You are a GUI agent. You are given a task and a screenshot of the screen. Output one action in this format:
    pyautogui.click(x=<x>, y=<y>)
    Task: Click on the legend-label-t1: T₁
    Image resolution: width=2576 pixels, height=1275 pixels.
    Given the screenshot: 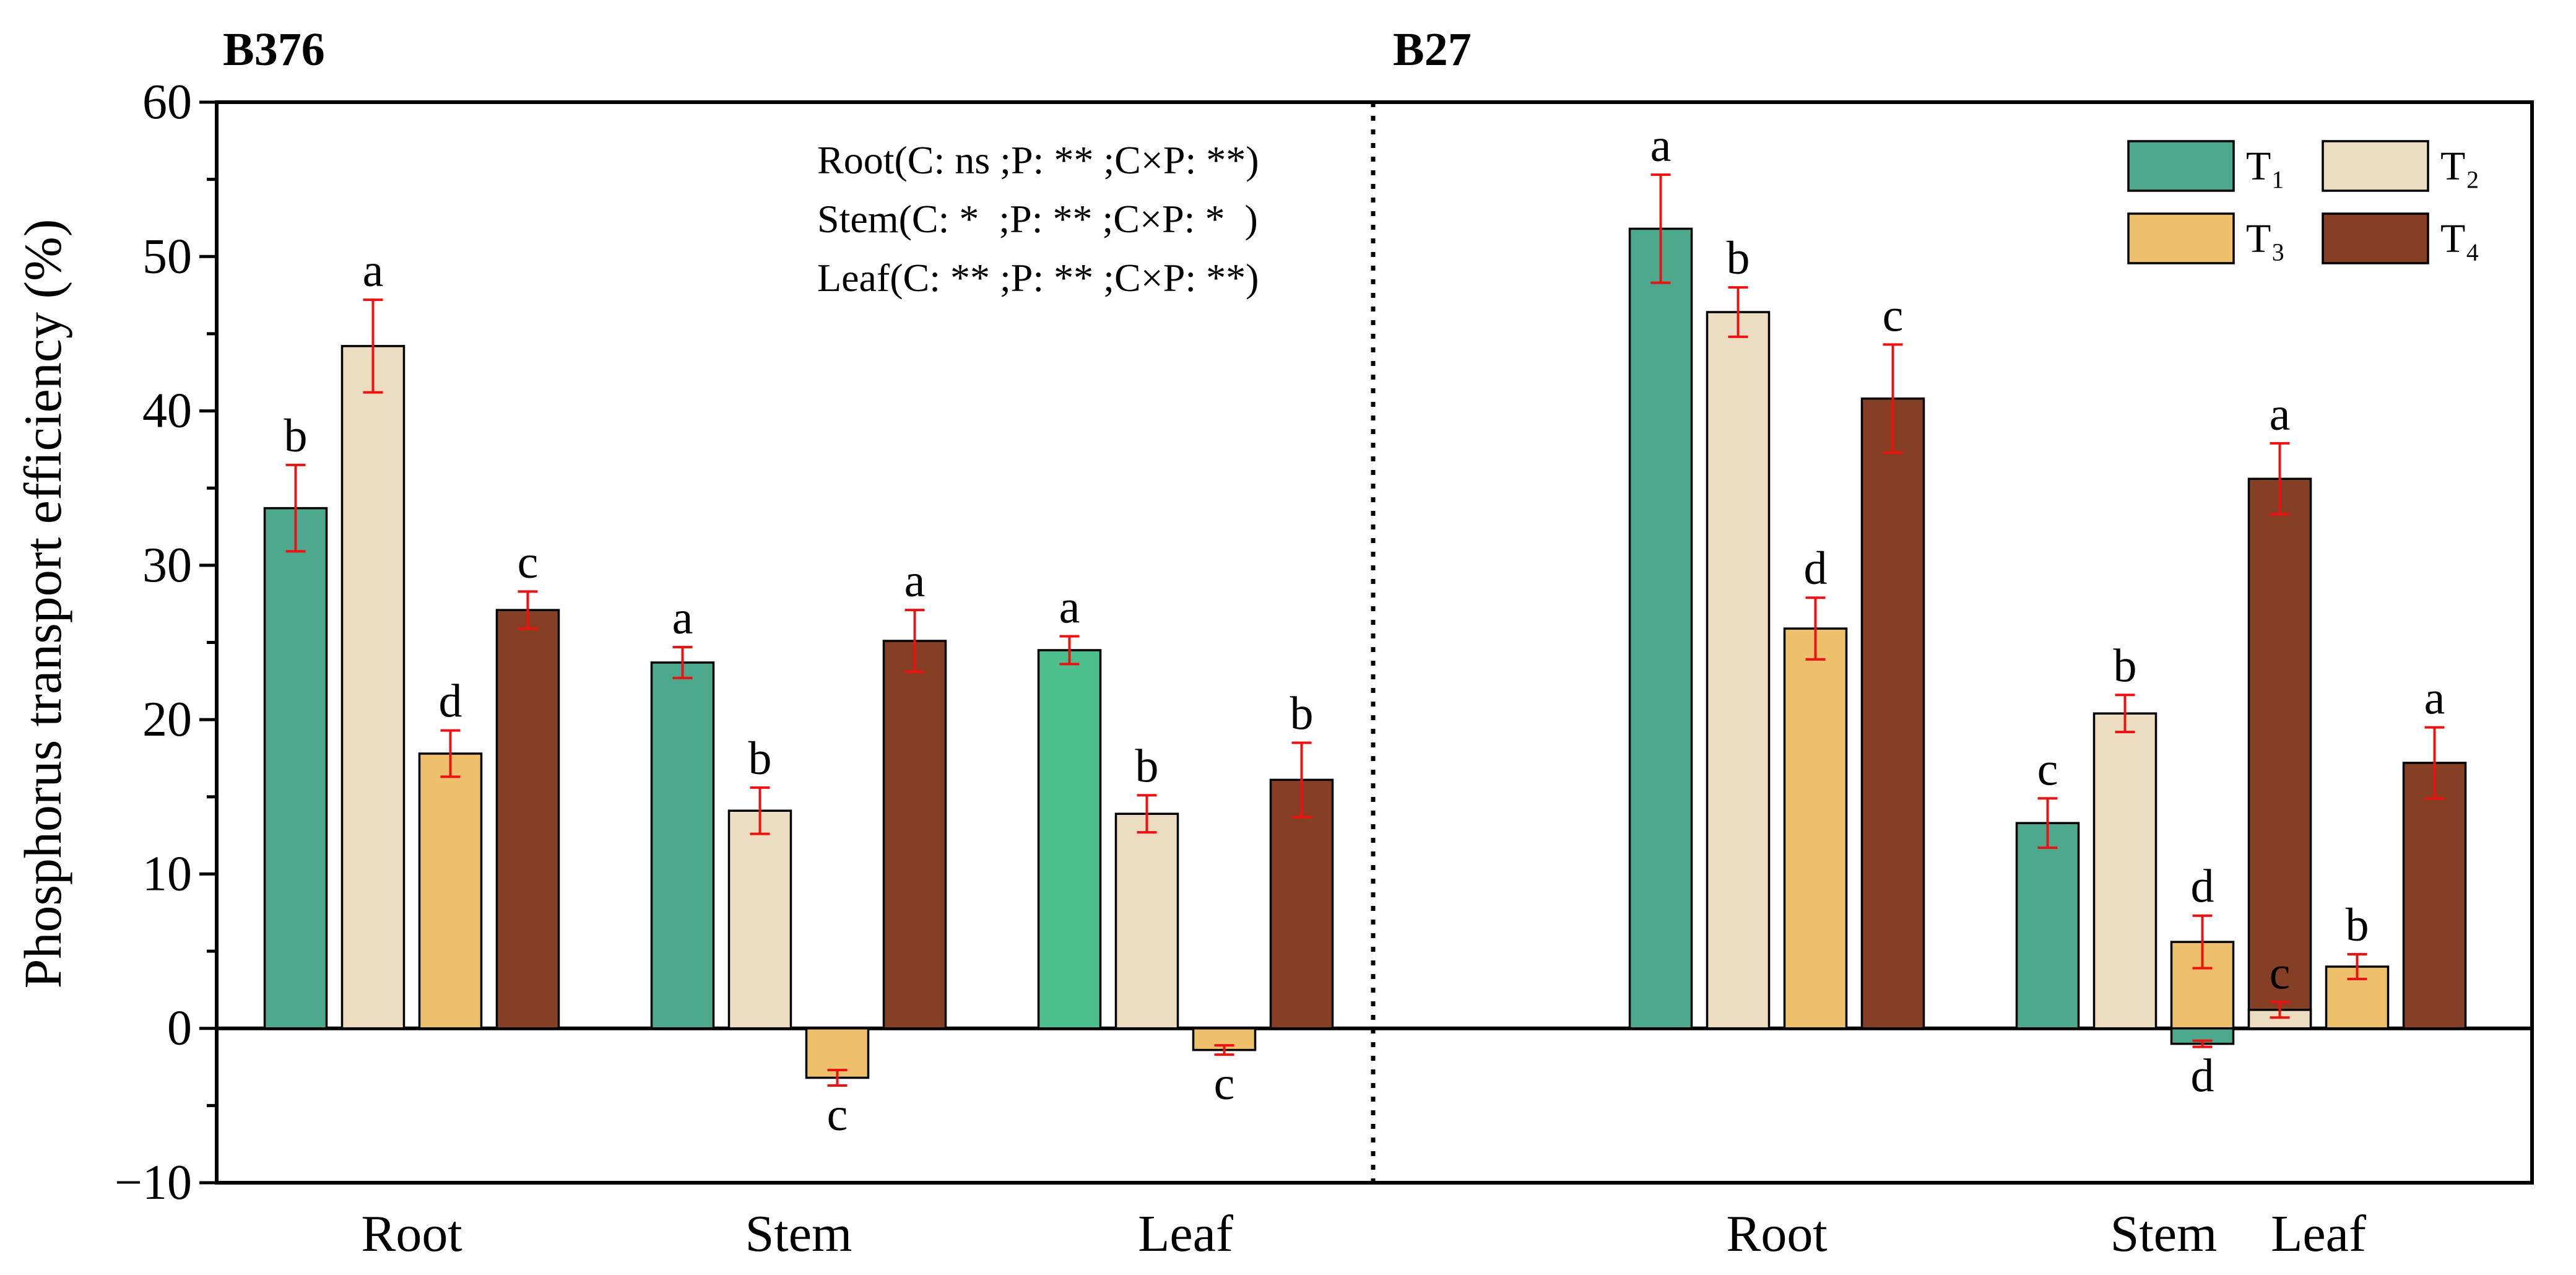 What is the action you would take?
    pyautogui.click(x=2265, y=166)
    